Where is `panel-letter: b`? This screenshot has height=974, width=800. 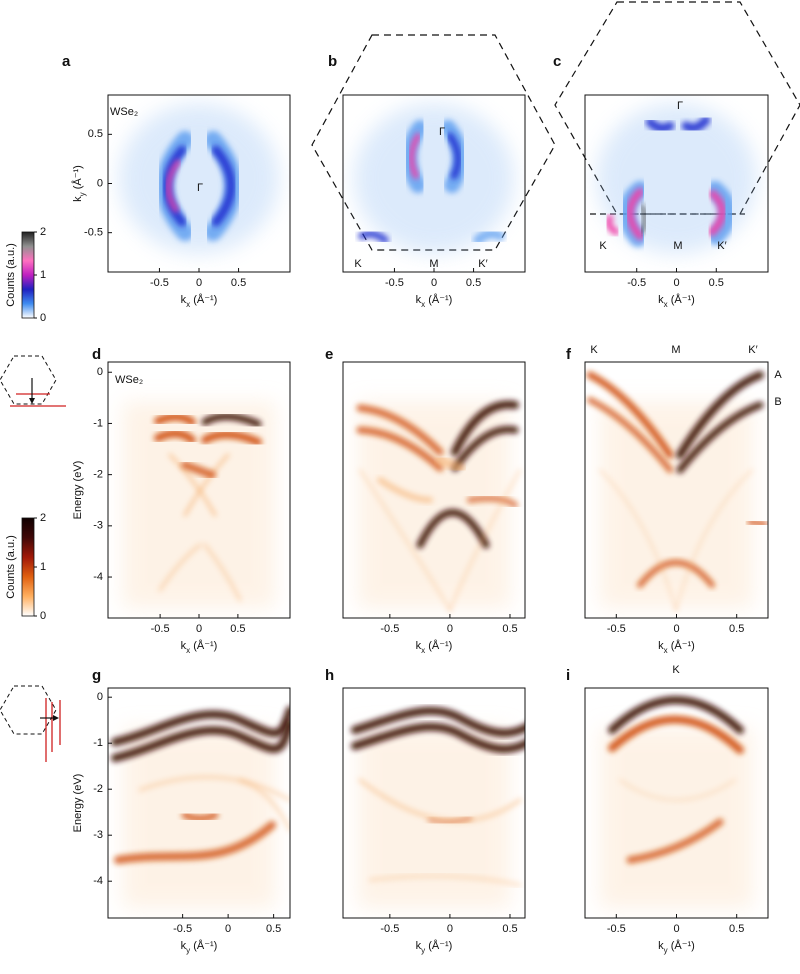 panel-letter: b is located at coordinates (332, 61).